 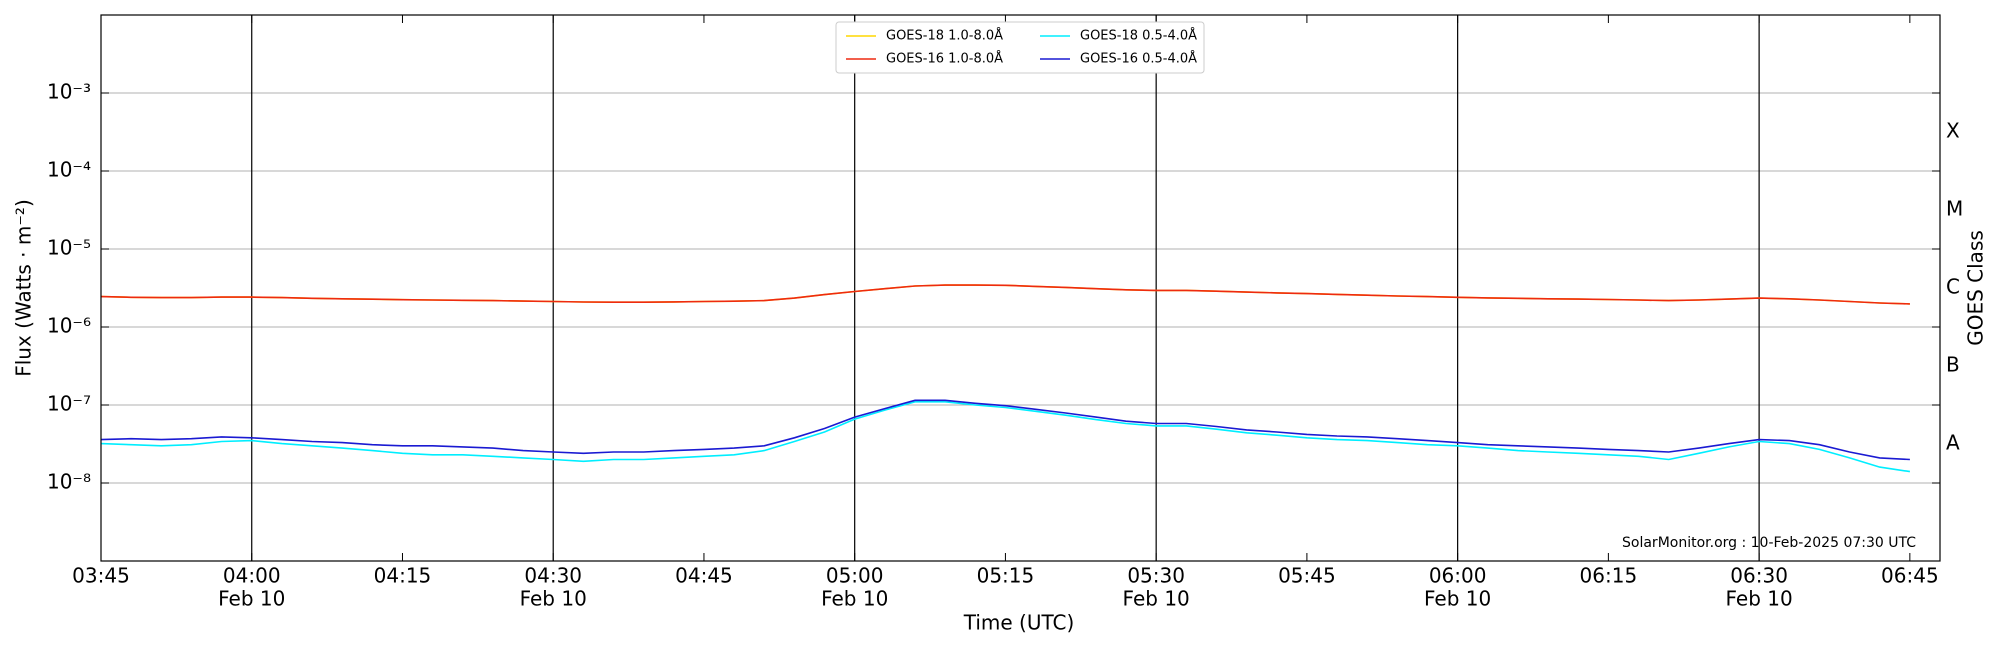 I want to click on x-tick-label: 04:15, so click(x=403, y=576).